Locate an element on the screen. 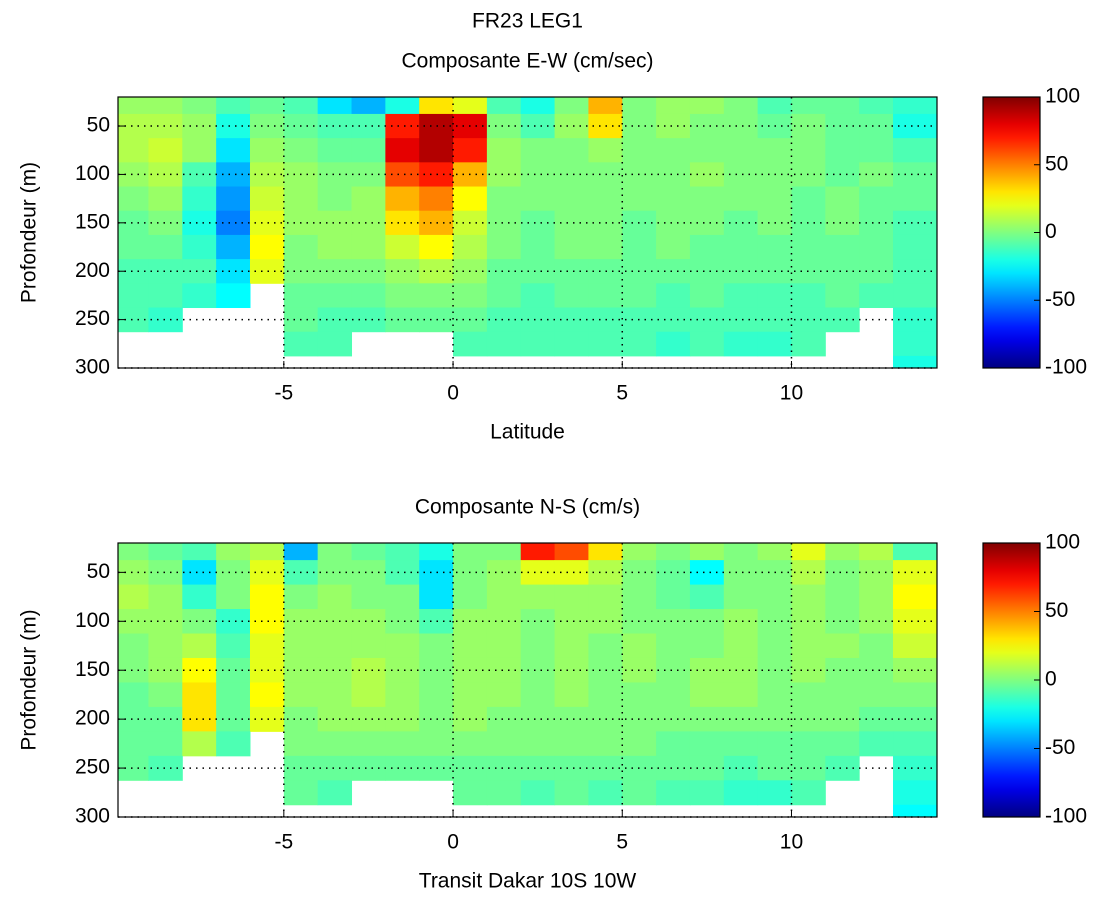 This screenshot has width=1110, height=899. y-axis-label: Profondeur (m) is located at coordinates (29, 232).